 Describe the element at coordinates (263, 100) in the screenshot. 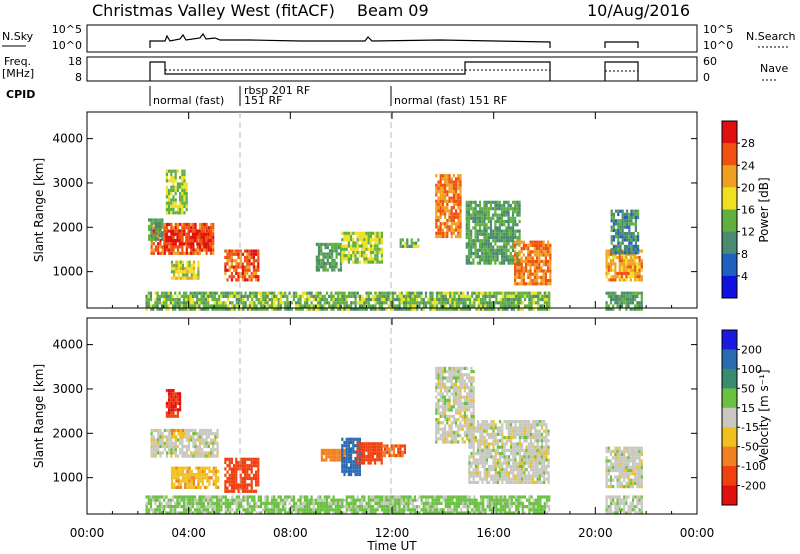

I see `cpid-segment-3: 151 RF` at that location.